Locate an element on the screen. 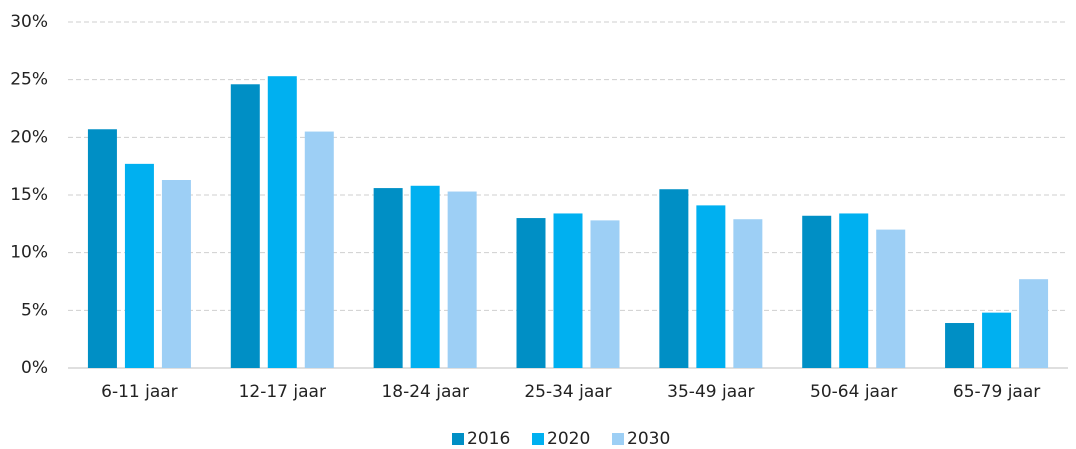 The image size is (1076, 449). y-tick-label: 10% is located at coordinates (29, 253).